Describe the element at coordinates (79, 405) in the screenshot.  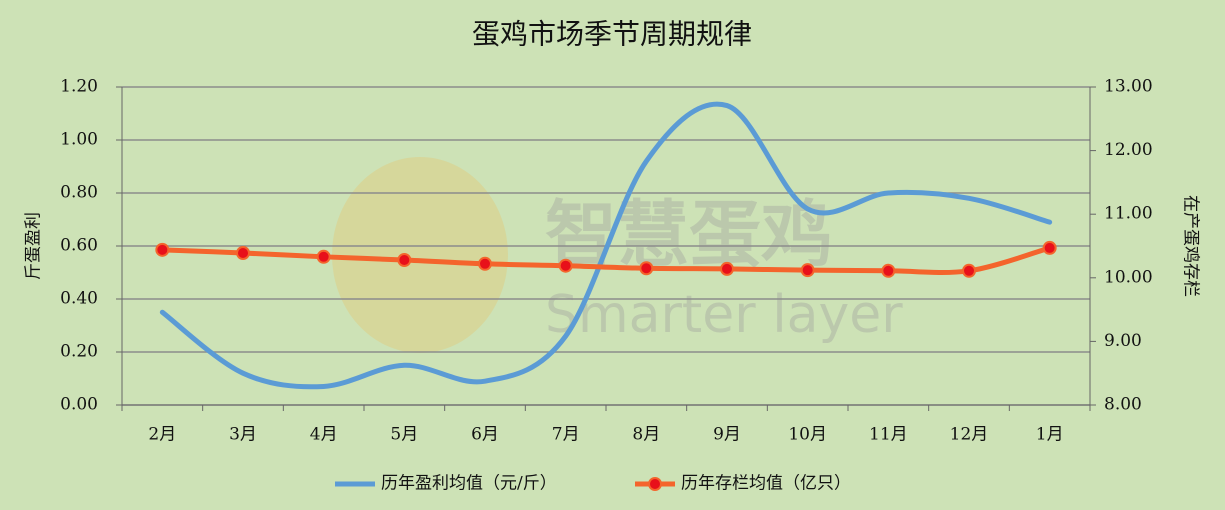
I see `y-tick-label: 0.00` at that location.